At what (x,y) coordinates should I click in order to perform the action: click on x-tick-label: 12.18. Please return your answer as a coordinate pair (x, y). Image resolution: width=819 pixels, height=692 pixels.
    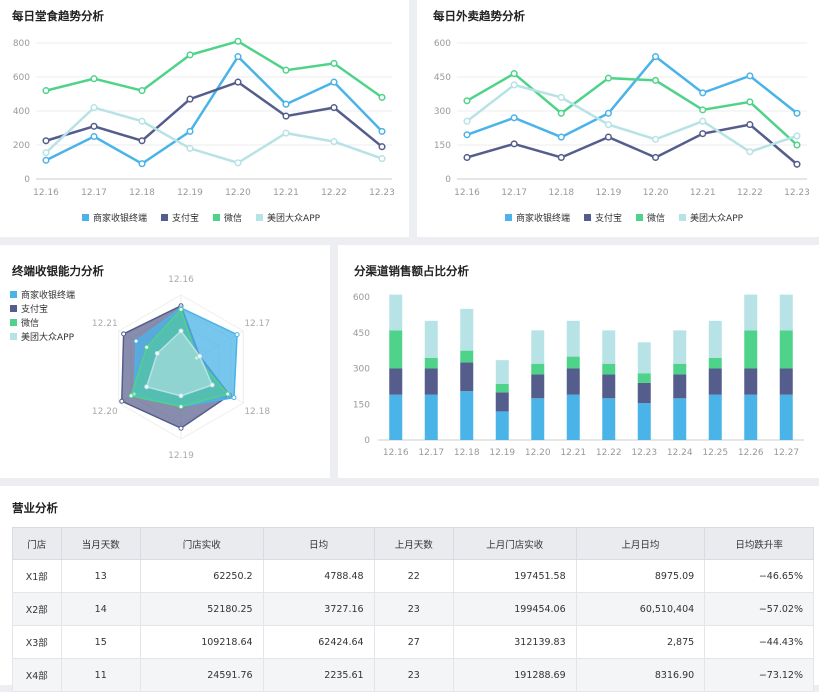
    Looking at the image, I should click on (561, 193).